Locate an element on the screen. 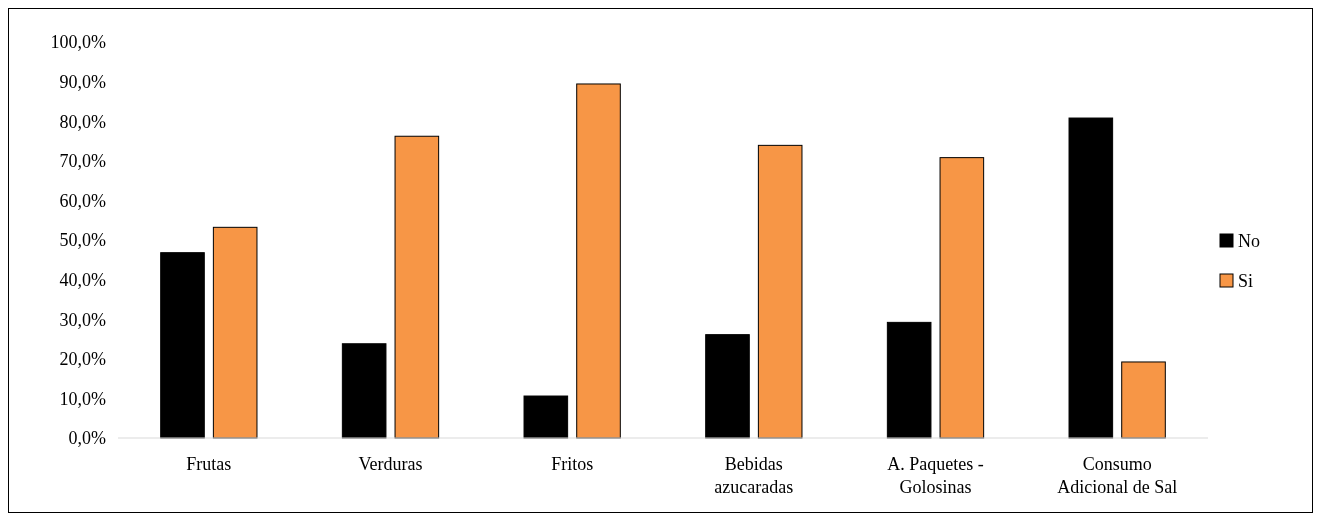 The image size is (1327, 523). y-tick-label: 60,0% is located at coordinates (82, 200).